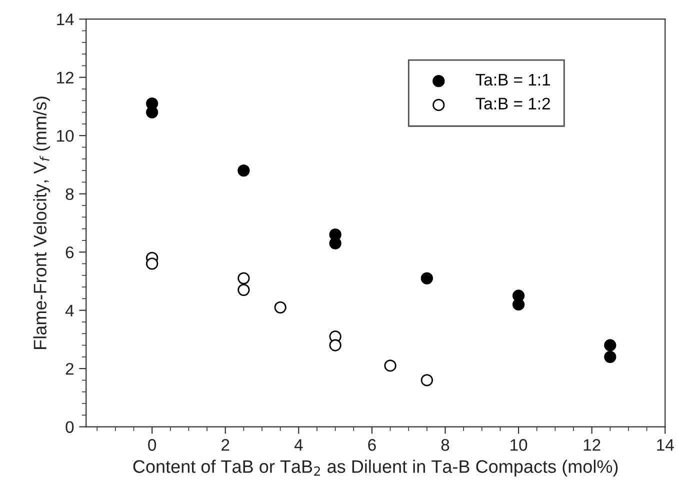 The width and height of the screenshot is (678, 490). I want to click on y-tick-label: 10, so click(65, 136).